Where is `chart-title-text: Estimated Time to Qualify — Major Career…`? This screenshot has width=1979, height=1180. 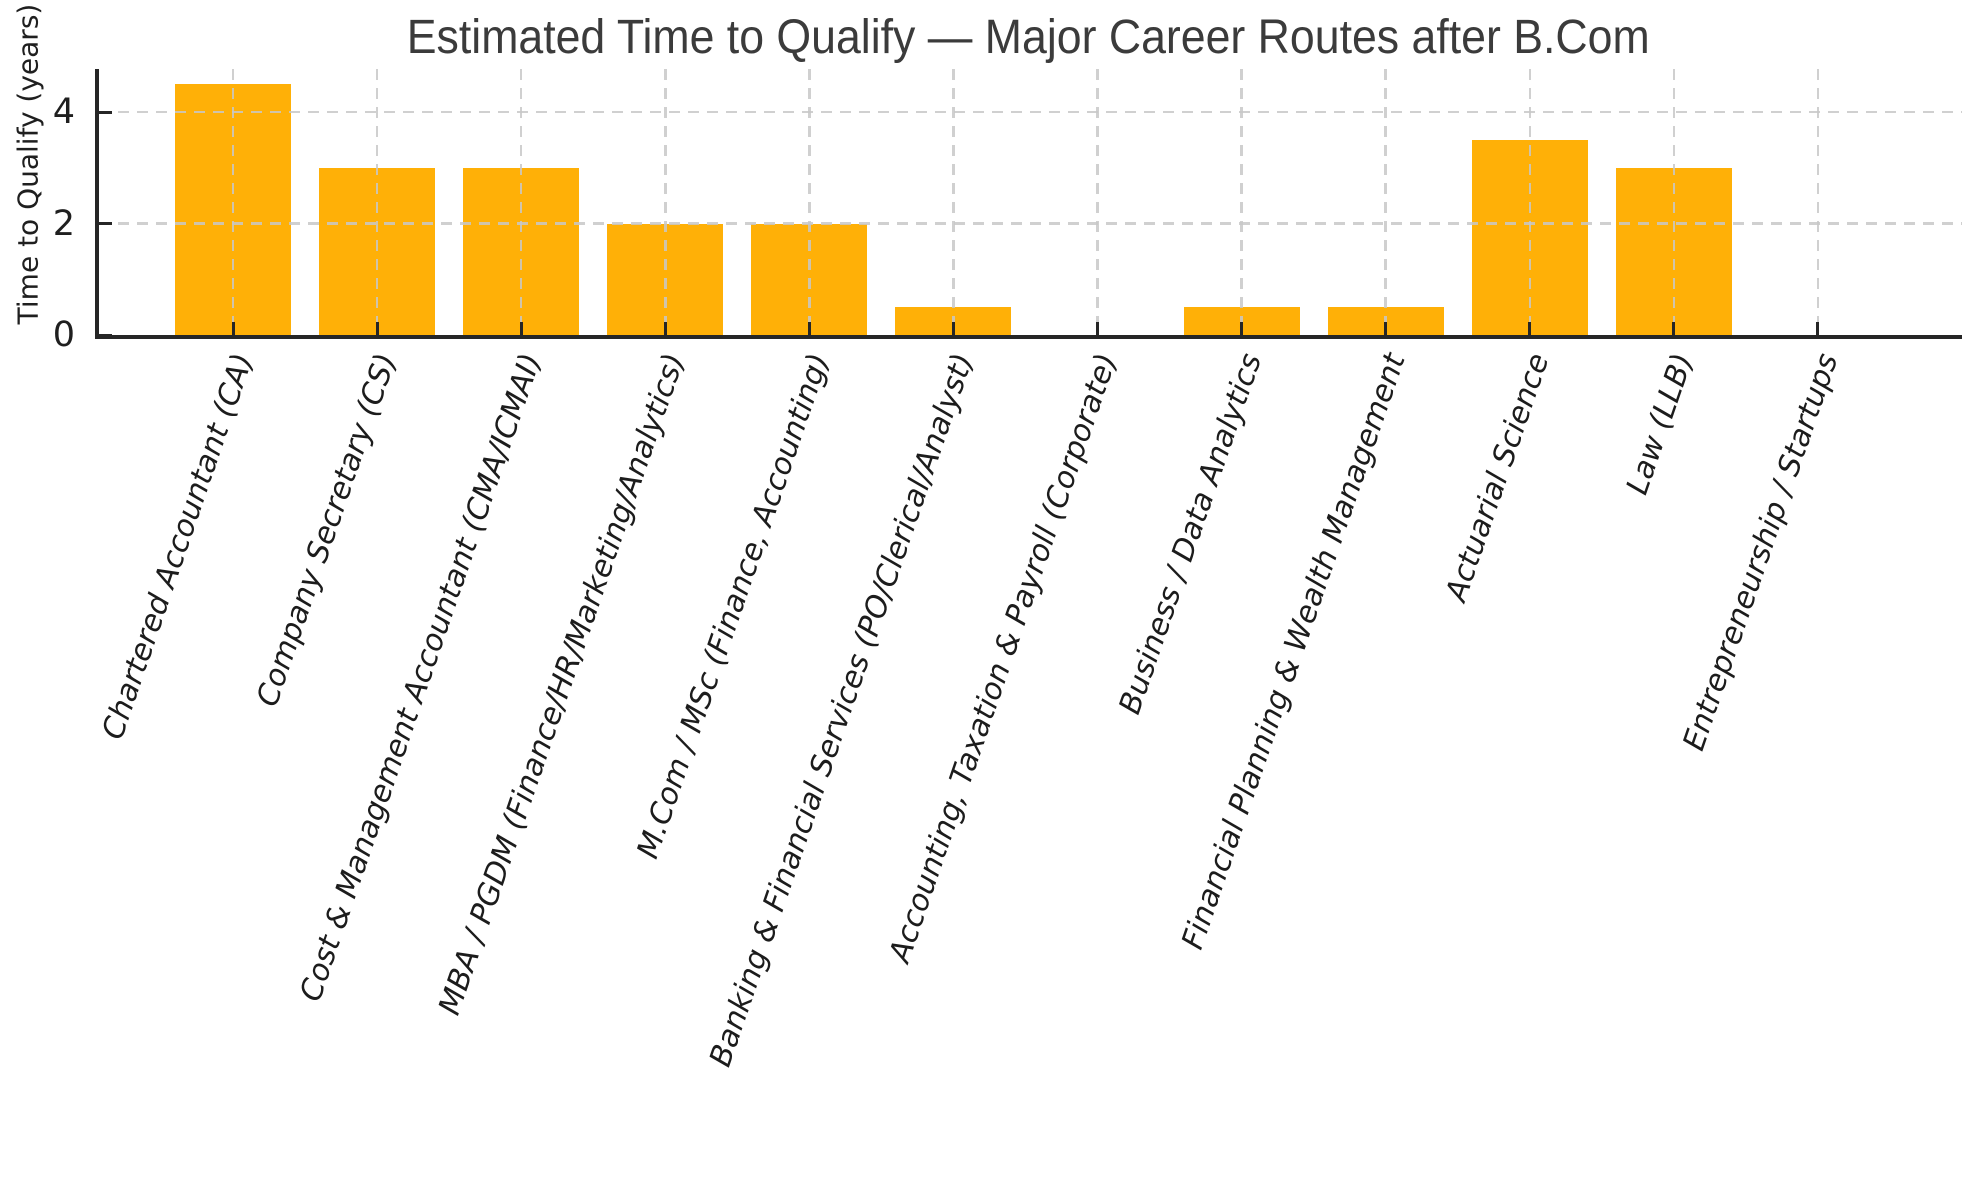
chart-title-text: Estimated Time to Qualify — Major Career… is located at coordinates (1028, 37).